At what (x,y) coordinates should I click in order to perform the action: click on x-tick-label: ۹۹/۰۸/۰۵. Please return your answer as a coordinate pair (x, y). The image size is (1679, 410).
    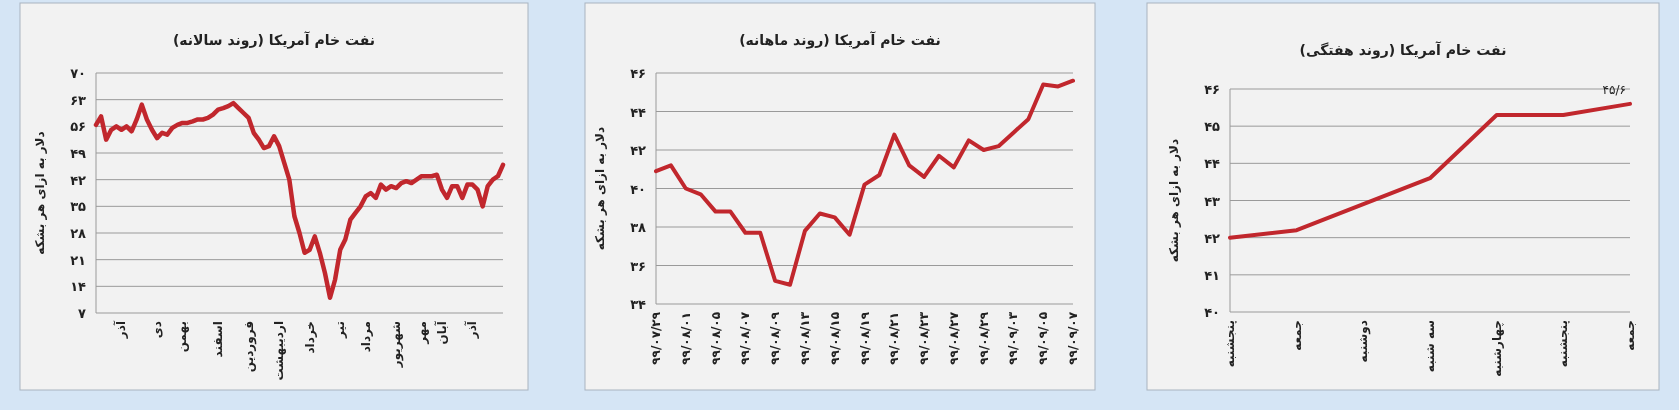
    Looking at the image, I should click on (715, 338).